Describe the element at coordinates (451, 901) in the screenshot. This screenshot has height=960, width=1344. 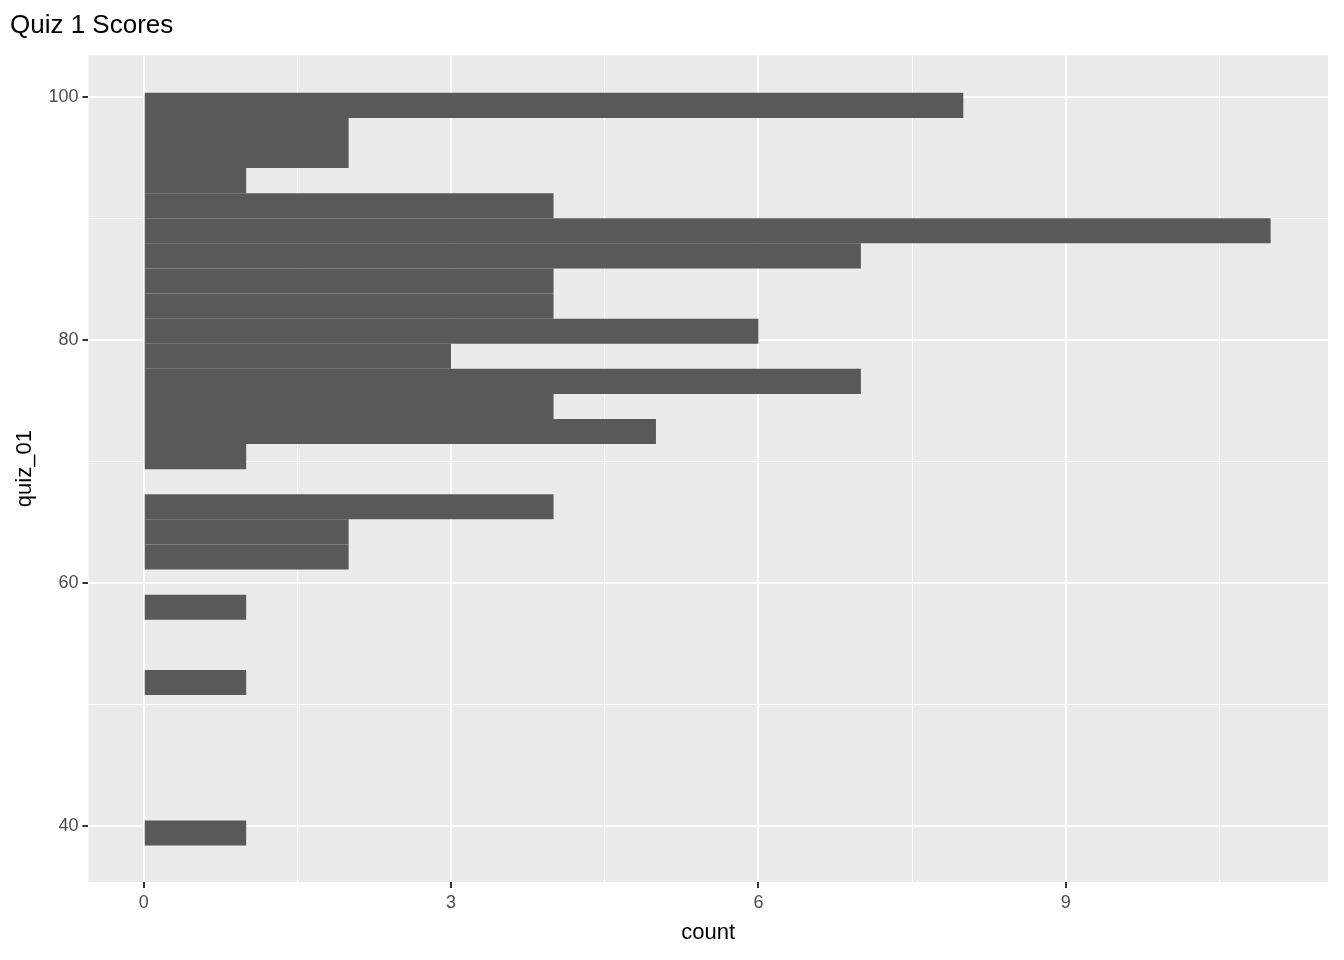
I see `x-tick-label: 3` at that location.